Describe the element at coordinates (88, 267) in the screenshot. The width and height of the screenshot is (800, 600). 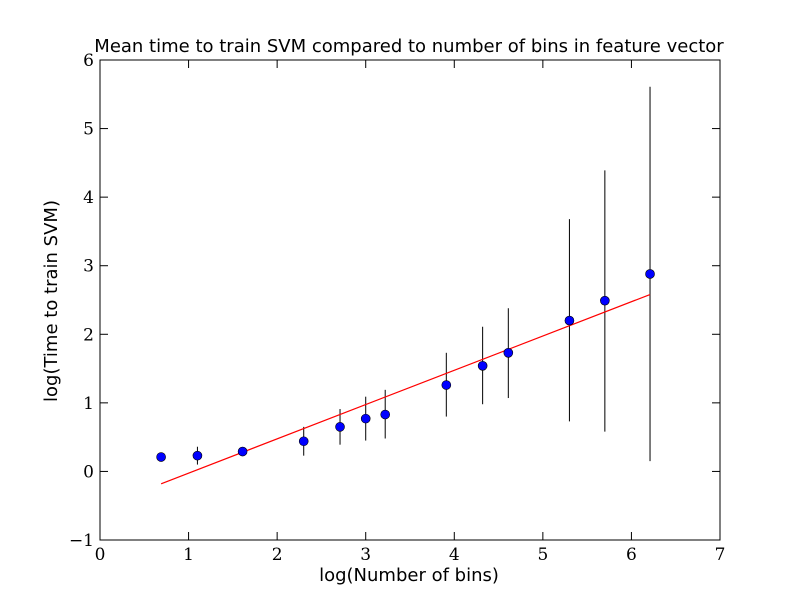
I see `y-tick-label: 3` at that location.